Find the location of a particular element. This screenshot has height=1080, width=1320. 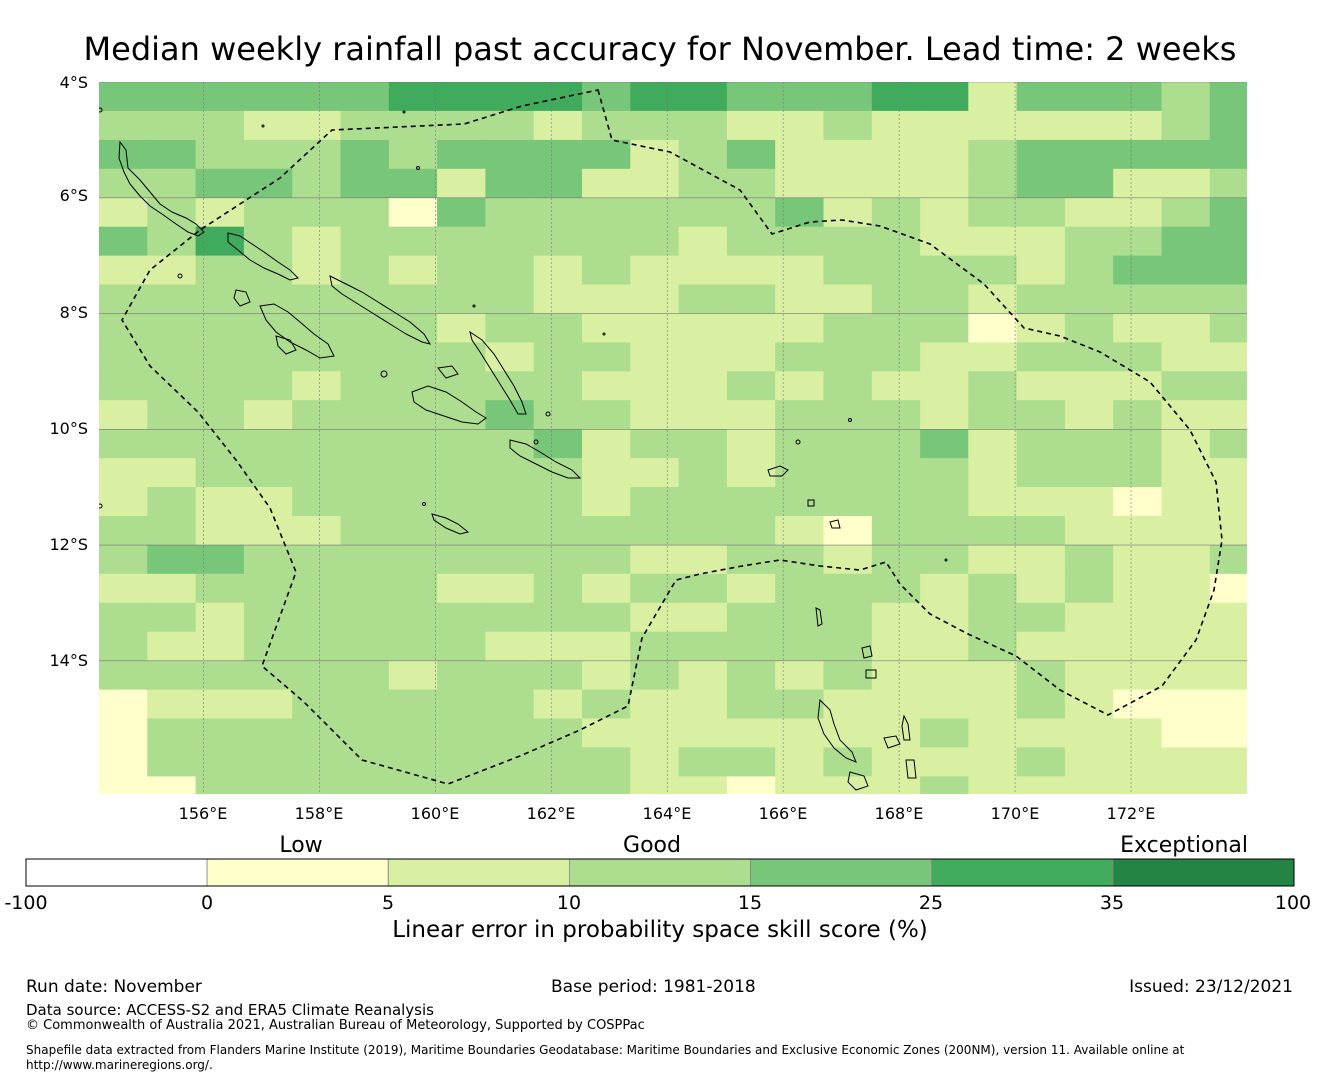

lat-label: 10°S is located at coordinates (68, 428).